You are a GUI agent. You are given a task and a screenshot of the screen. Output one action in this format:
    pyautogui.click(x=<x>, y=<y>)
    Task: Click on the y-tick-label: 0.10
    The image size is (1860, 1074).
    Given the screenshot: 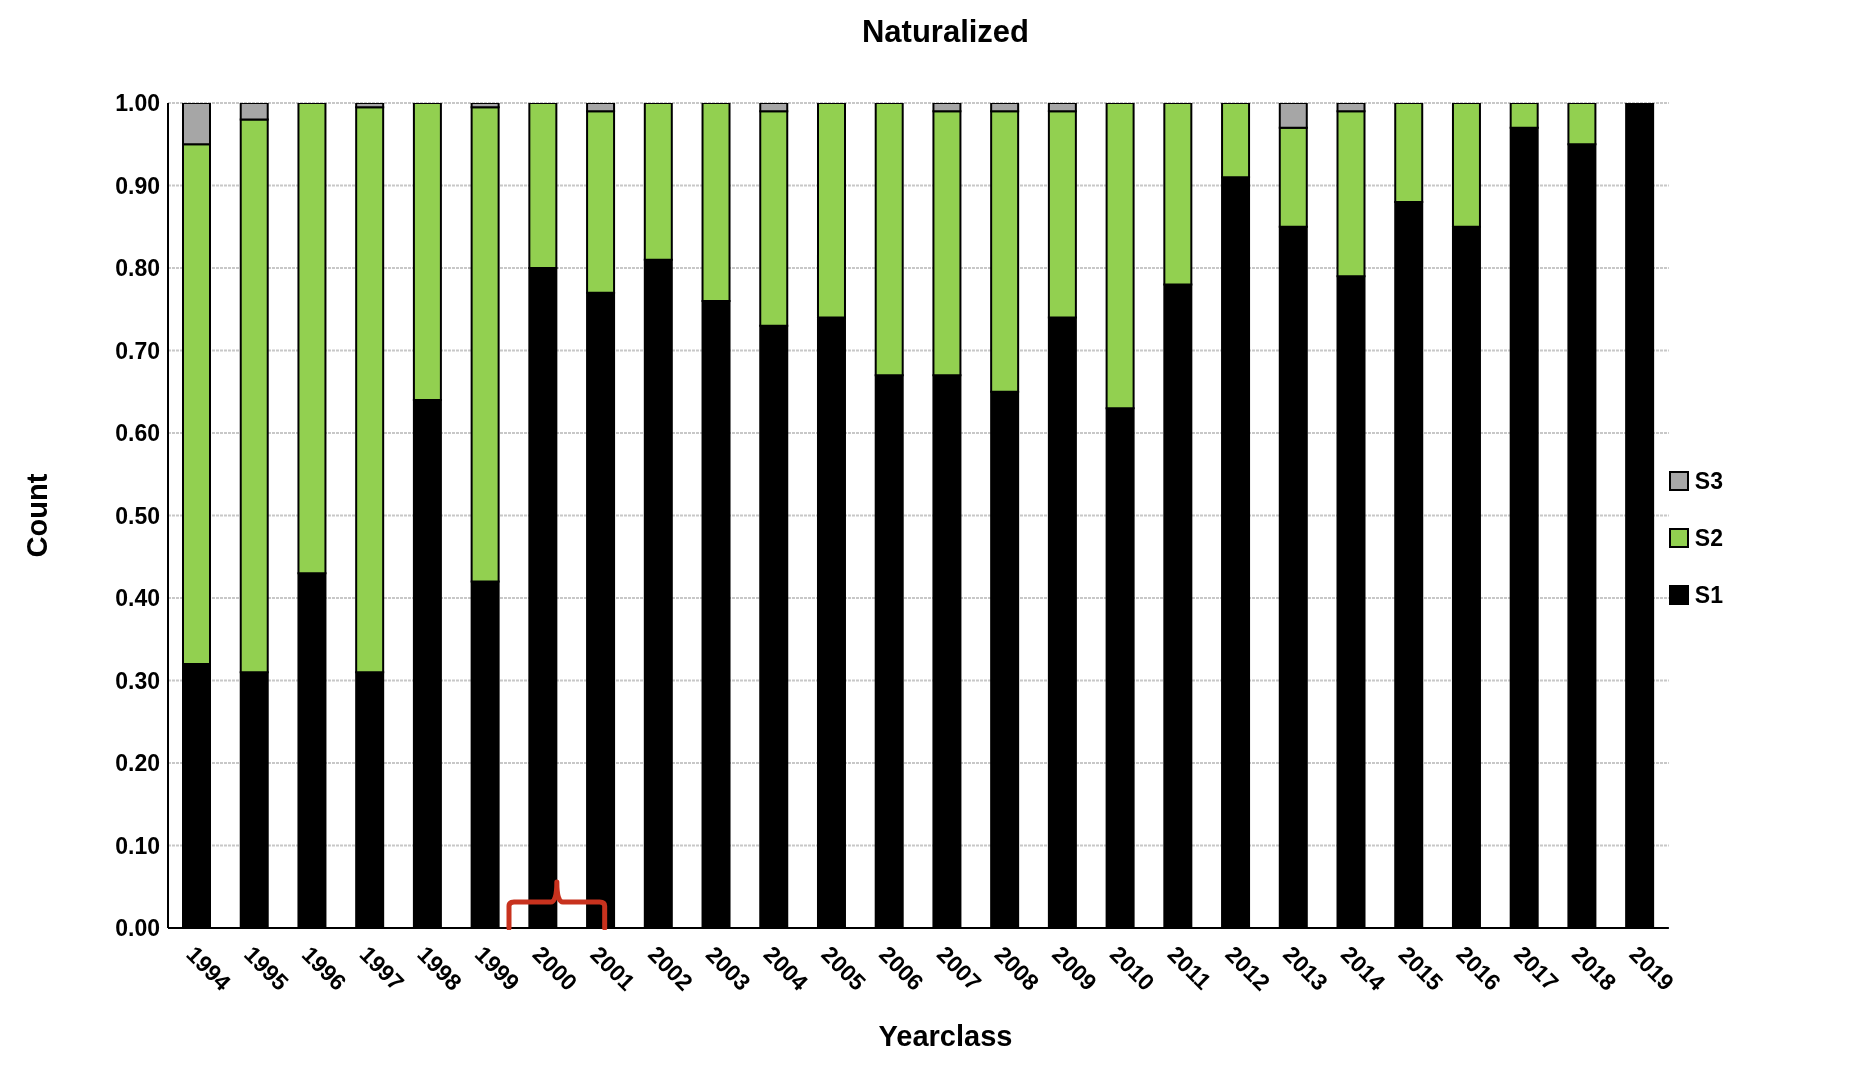 What is the action you would take?
    pyautogui.click(x=137, y=845)
    